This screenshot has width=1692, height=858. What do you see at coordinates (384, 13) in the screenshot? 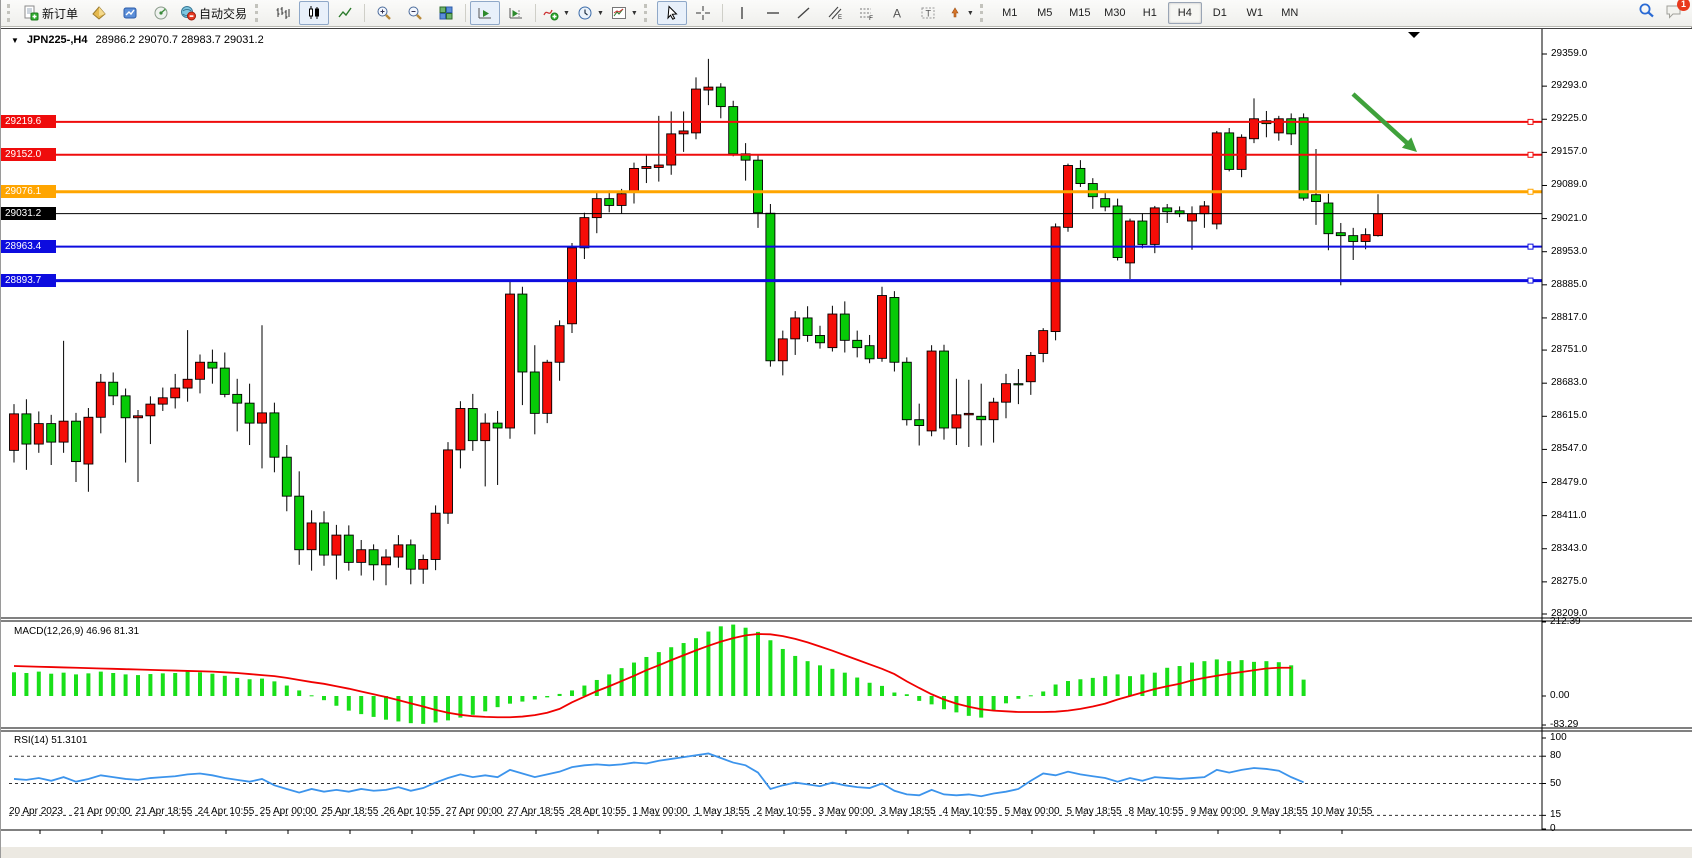
I see `zoom-in-button` at bounding box center [384, 13].